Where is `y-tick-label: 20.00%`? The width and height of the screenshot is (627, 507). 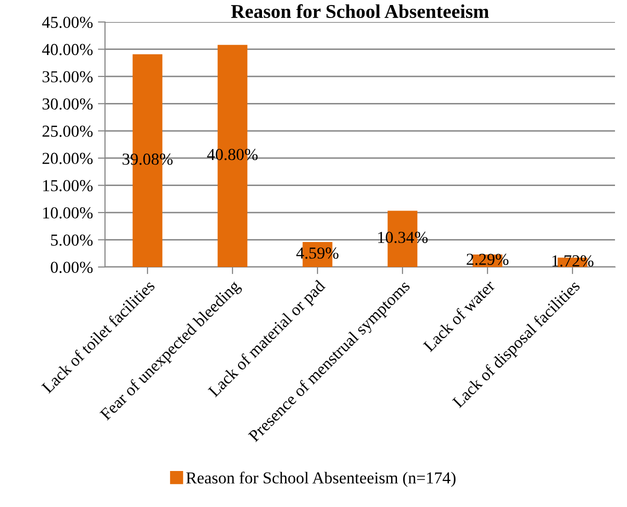
y-tick-label: 20.00% is located at coordinates (67, 158).